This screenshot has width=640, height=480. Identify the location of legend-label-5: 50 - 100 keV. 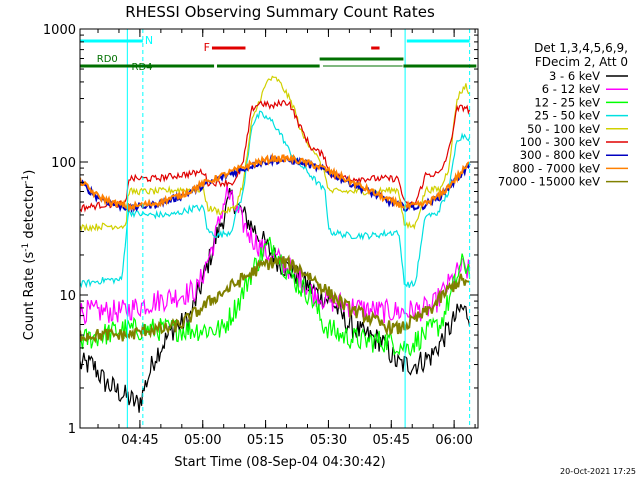
(563, 129).